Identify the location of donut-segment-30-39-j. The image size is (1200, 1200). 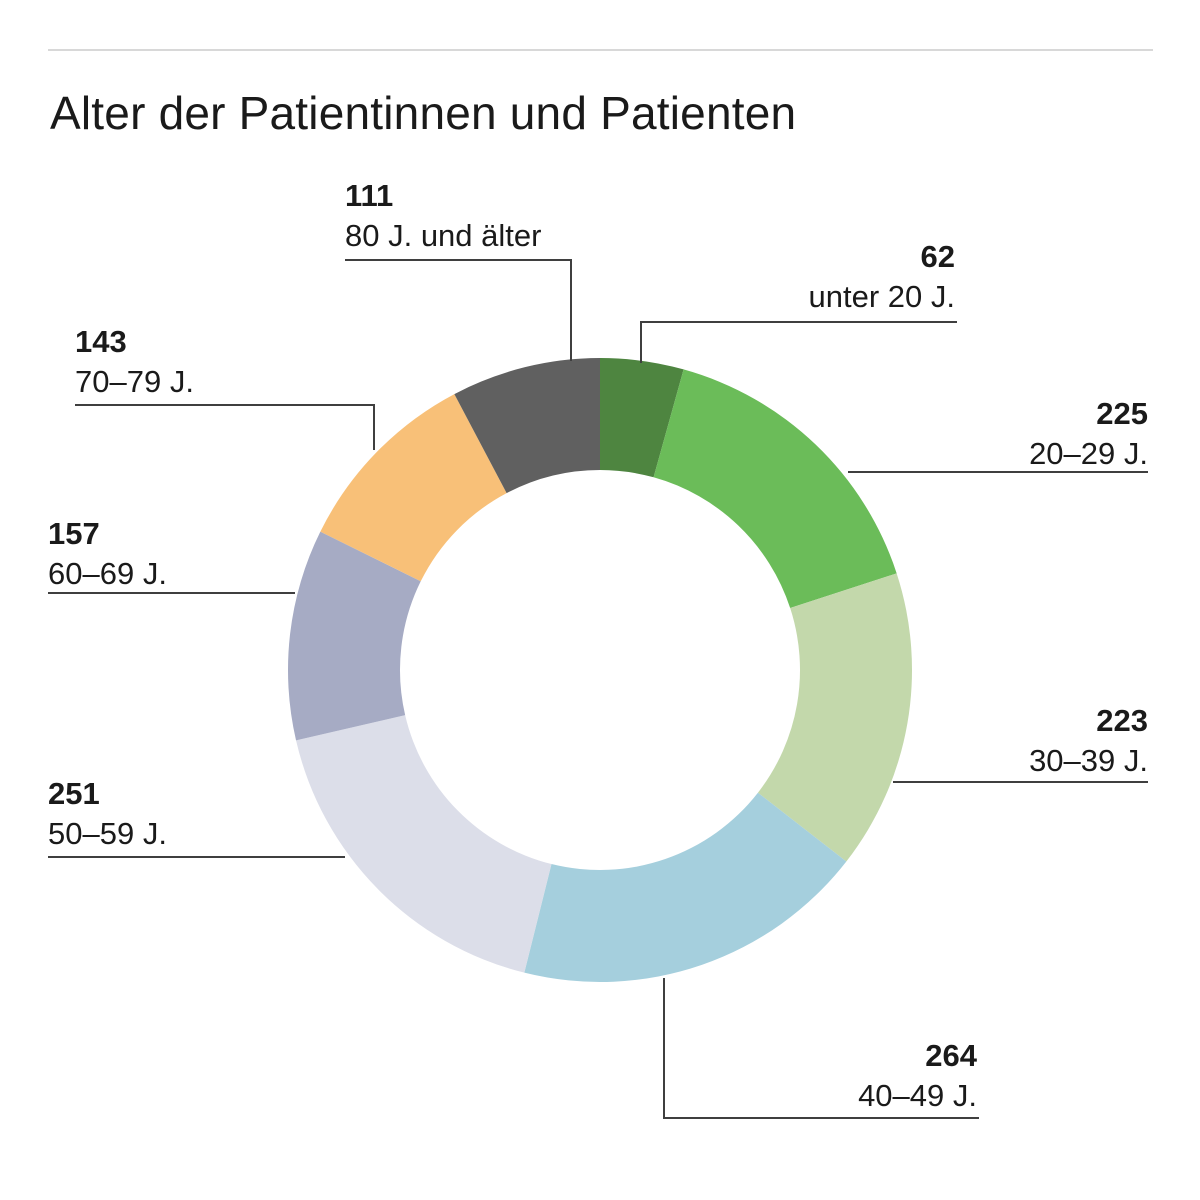
(835, 717).